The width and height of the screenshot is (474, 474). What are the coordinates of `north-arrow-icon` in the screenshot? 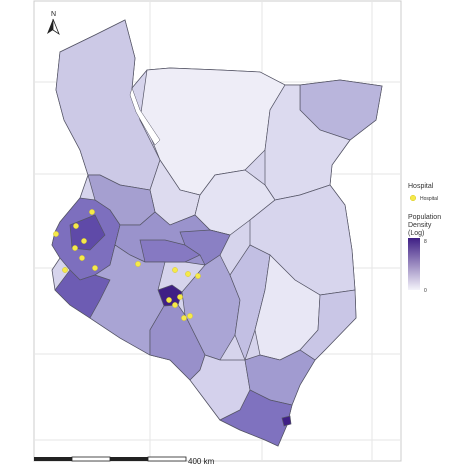 It's located at (50, 26).